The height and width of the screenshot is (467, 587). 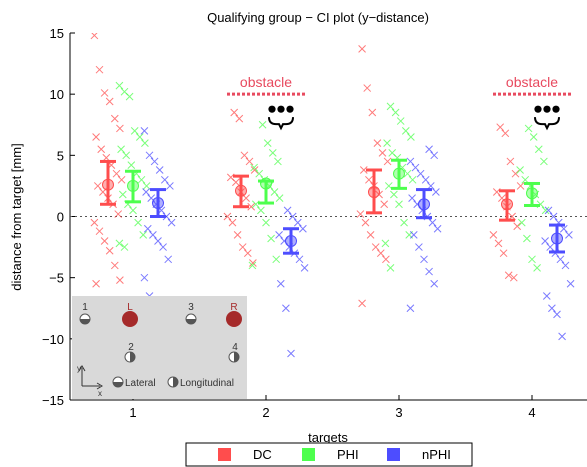 I want to click on target-circle-L, so click(x=130, y=319).